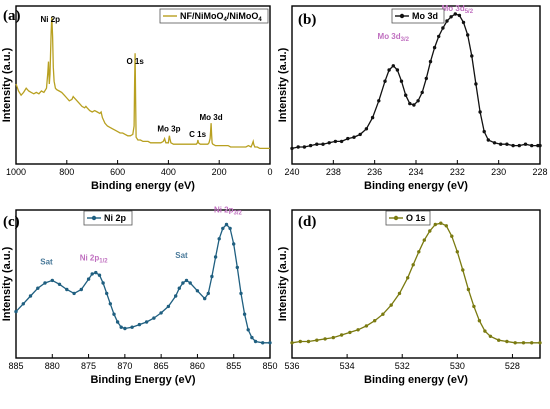 The width and height of the screenshot is (550, 409). I want to click on x-tick-label: 850, so click(269, 366).